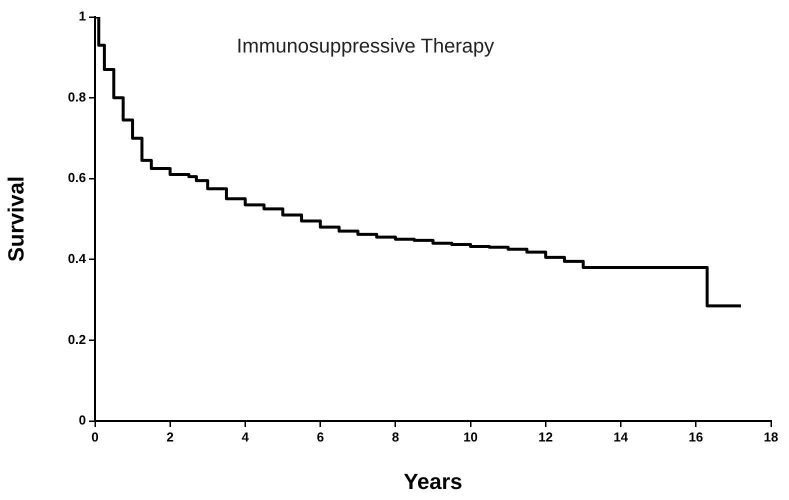 Image resolution: width=789 pixels, height=500 pixels. What do you see at coordinates (621, 436) in the screenshot?
I see `x-tick-label: 14` at bounding box center [621, 436].